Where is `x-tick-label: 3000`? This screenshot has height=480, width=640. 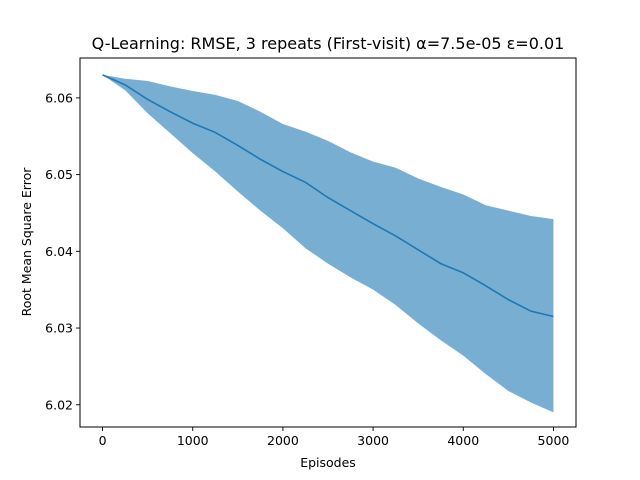
x-tick-label: 3000 is located at coordinates (373, 440).